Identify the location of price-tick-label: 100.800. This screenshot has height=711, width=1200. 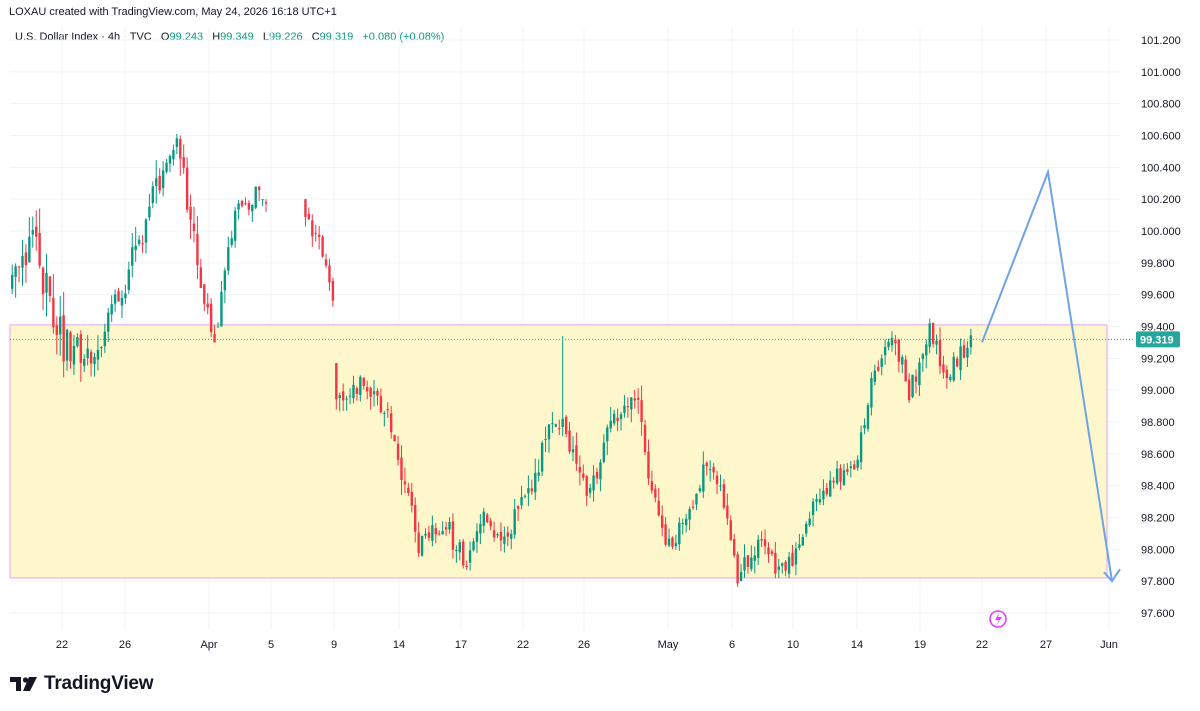
(1161, 105).